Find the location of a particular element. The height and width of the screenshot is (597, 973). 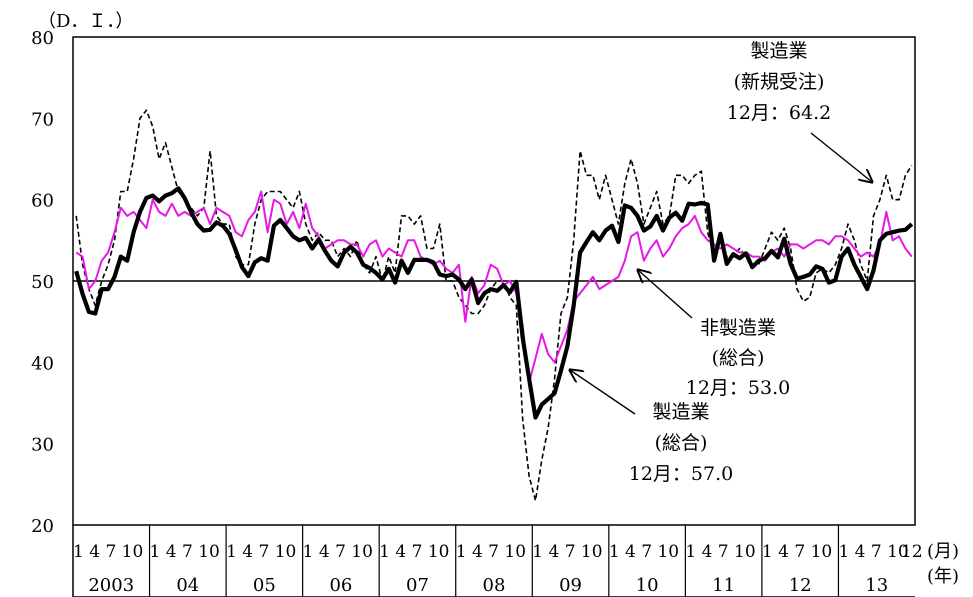

year-tick-label: 07 is located at coordinates (417, 585).